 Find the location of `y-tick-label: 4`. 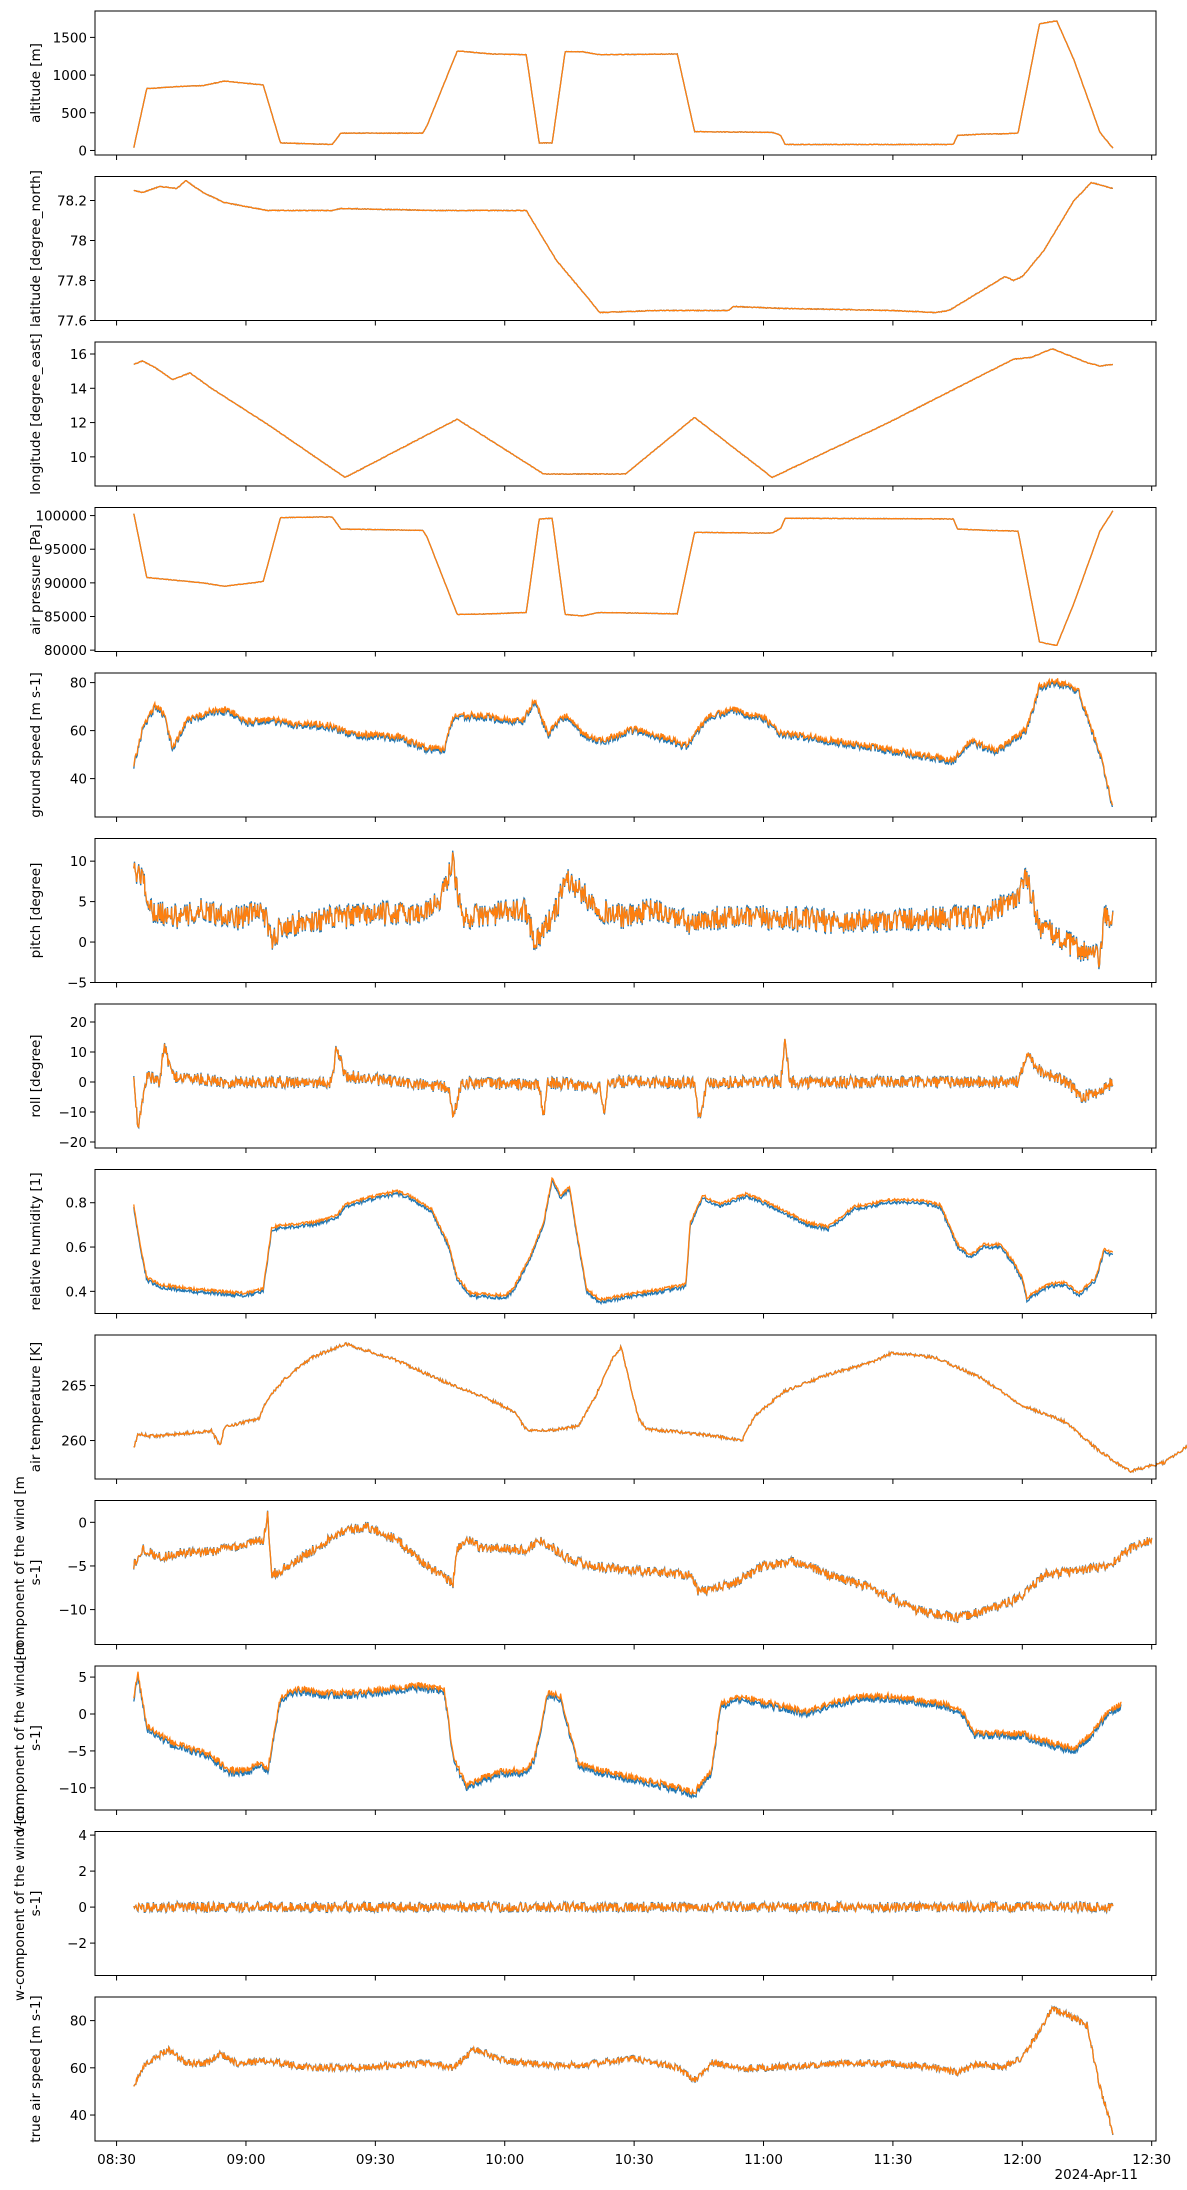

y-tick-label: 4 is located at coordinates (82, 1836).